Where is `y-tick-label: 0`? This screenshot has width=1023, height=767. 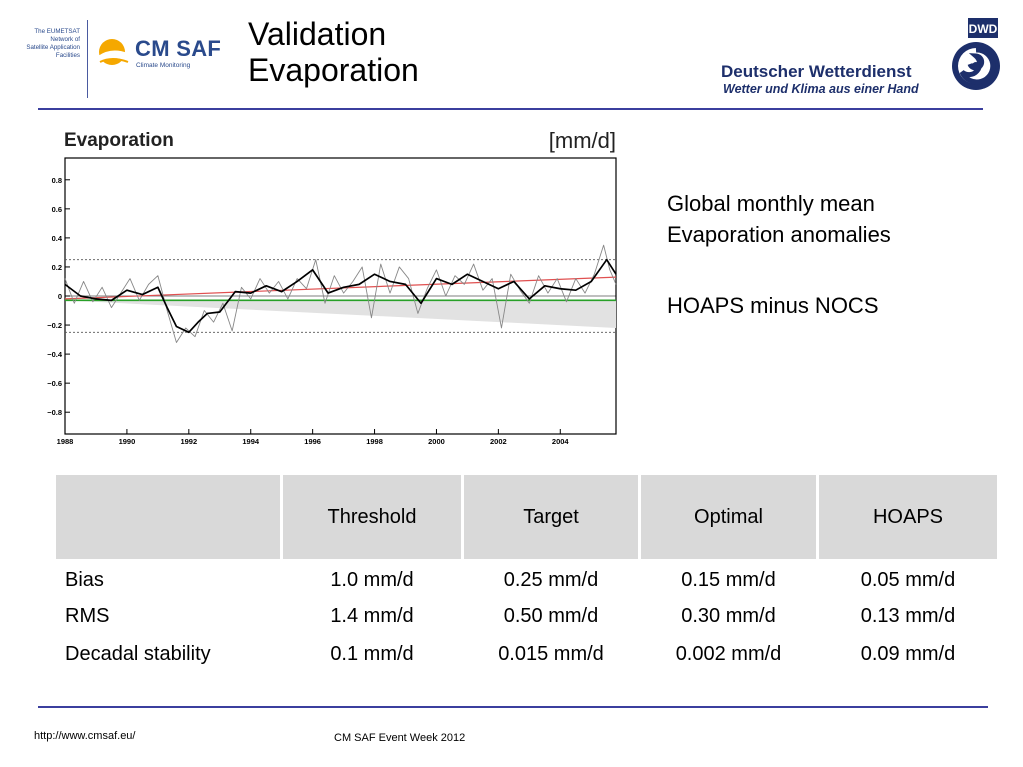 y-tick-label: 0 is located at coordinates (60, 296).